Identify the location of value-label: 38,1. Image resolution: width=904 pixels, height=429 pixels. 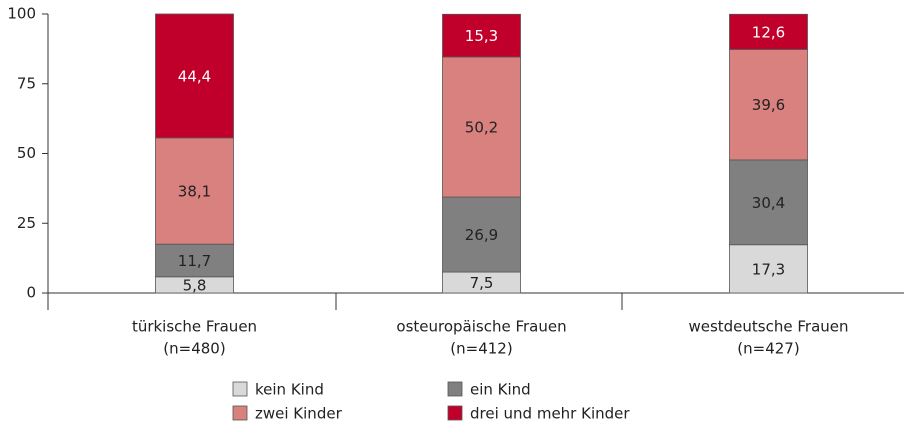
(194, 192).